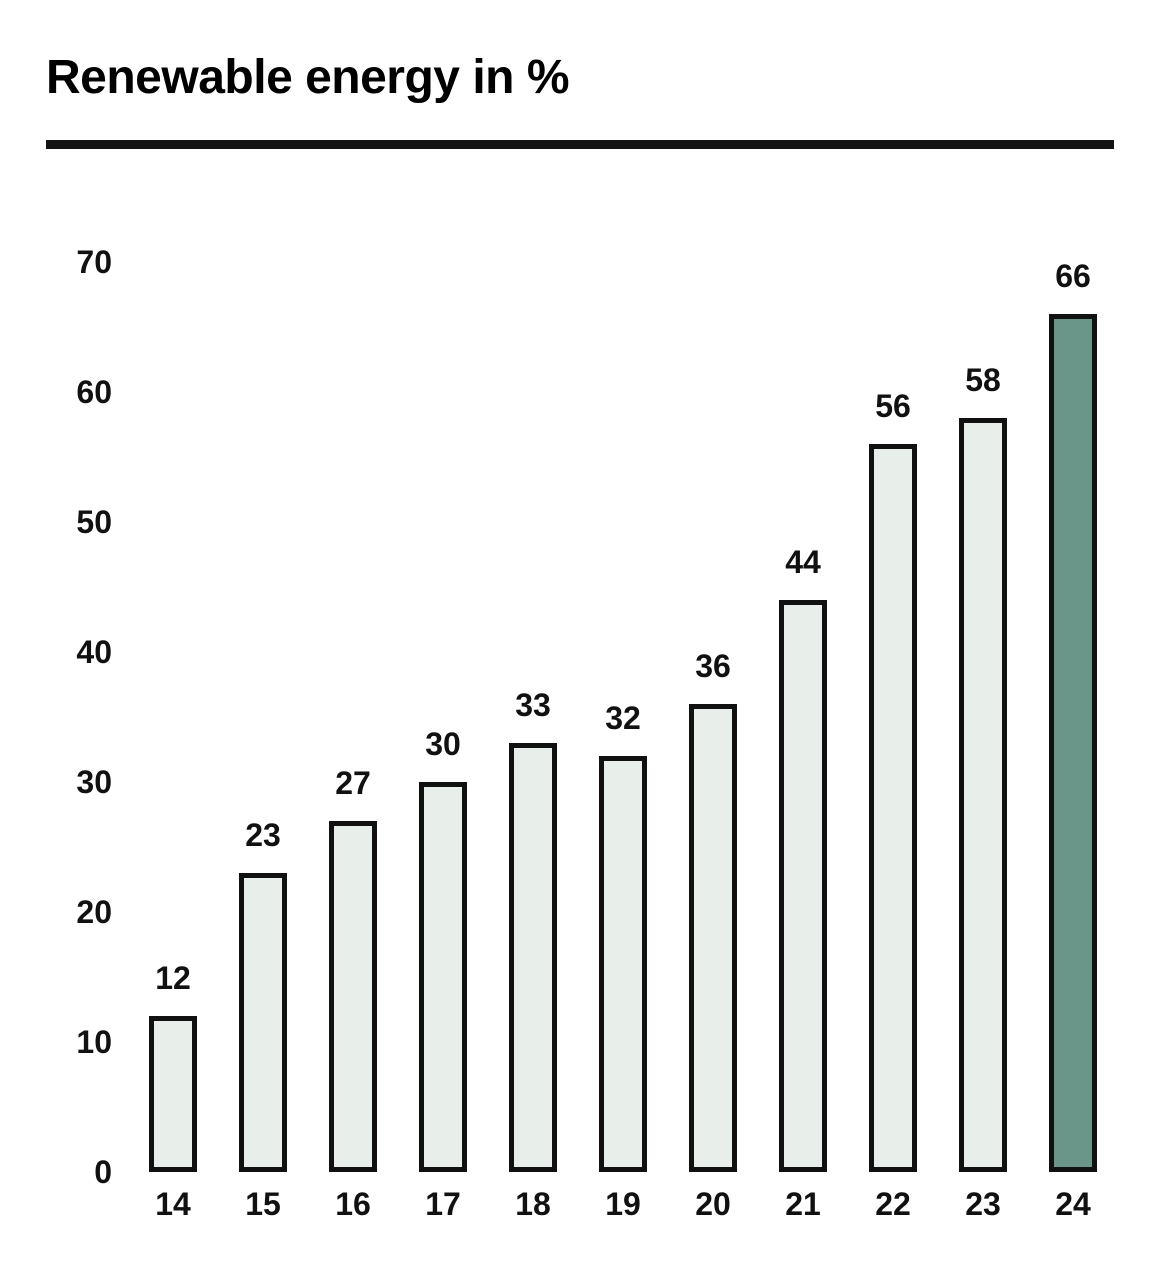  What do you see at coordinates (983, 380) in the screenshot?
I see `bar-value-label: 58` at bounding box center [983, 380].